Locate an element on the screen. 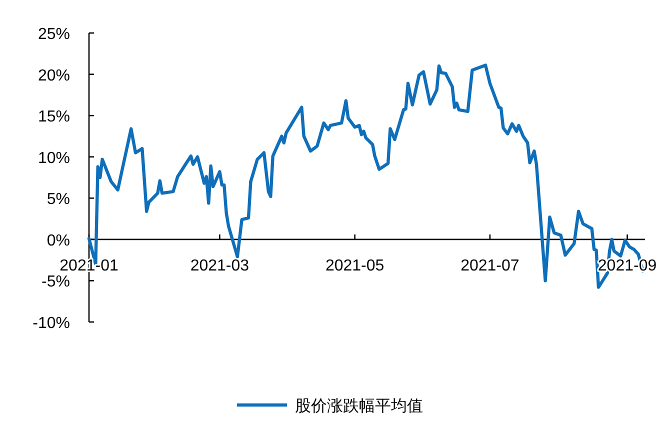  y-tick-label: -5% is located at coordinates (56, 282).